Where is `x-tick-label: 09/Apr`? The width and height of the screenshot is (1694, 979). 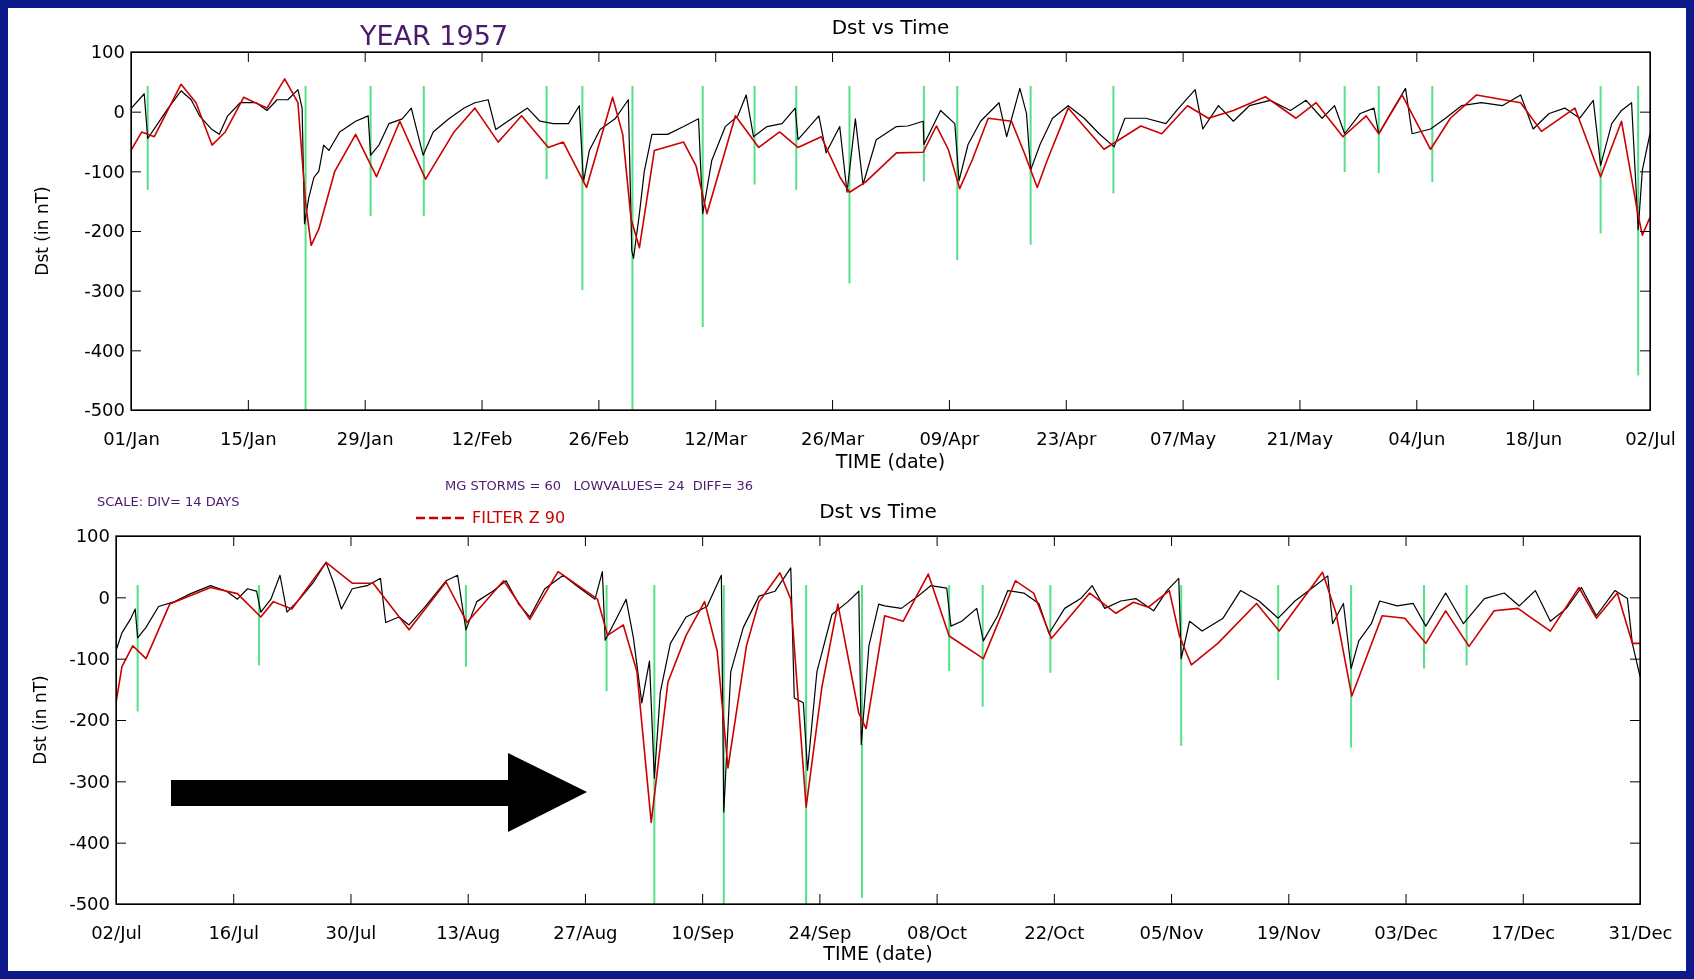 x-tick-label: 09/Apr is located at coordinates (950, 438).